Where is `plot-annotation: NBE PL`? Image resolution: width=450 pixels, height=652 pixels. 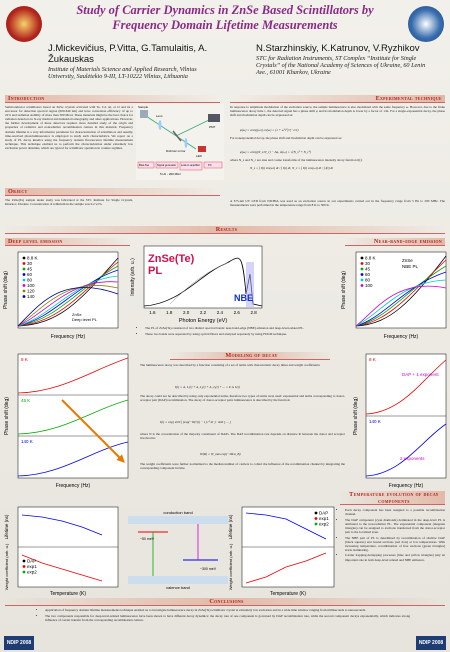
plot-annotation: NBE PL is located at coordinates (410, 266).